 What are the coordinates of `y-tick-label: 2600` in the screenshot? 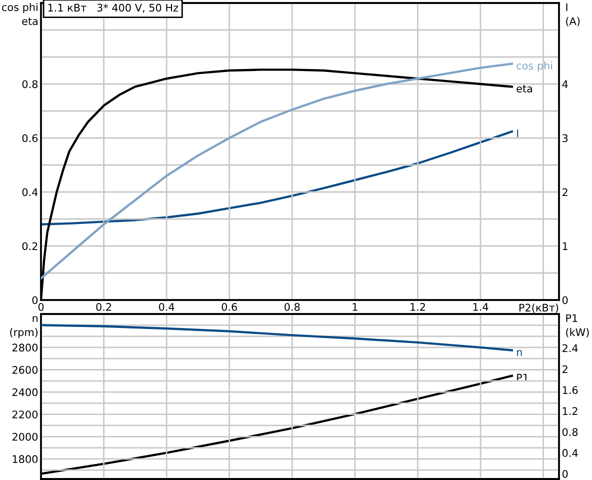 It's located at (25, 370).